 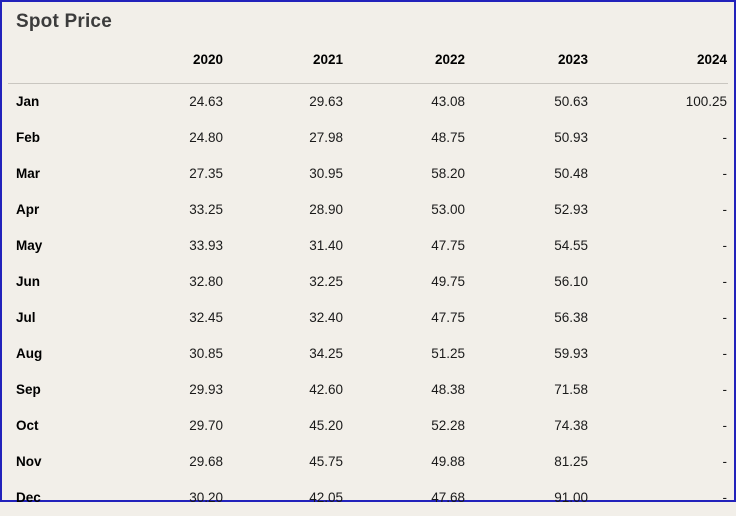 What do you see at coordinates (326, 209) in the screenshot?
I see `value-cell: 28.90` at bounding box center [326, 209].